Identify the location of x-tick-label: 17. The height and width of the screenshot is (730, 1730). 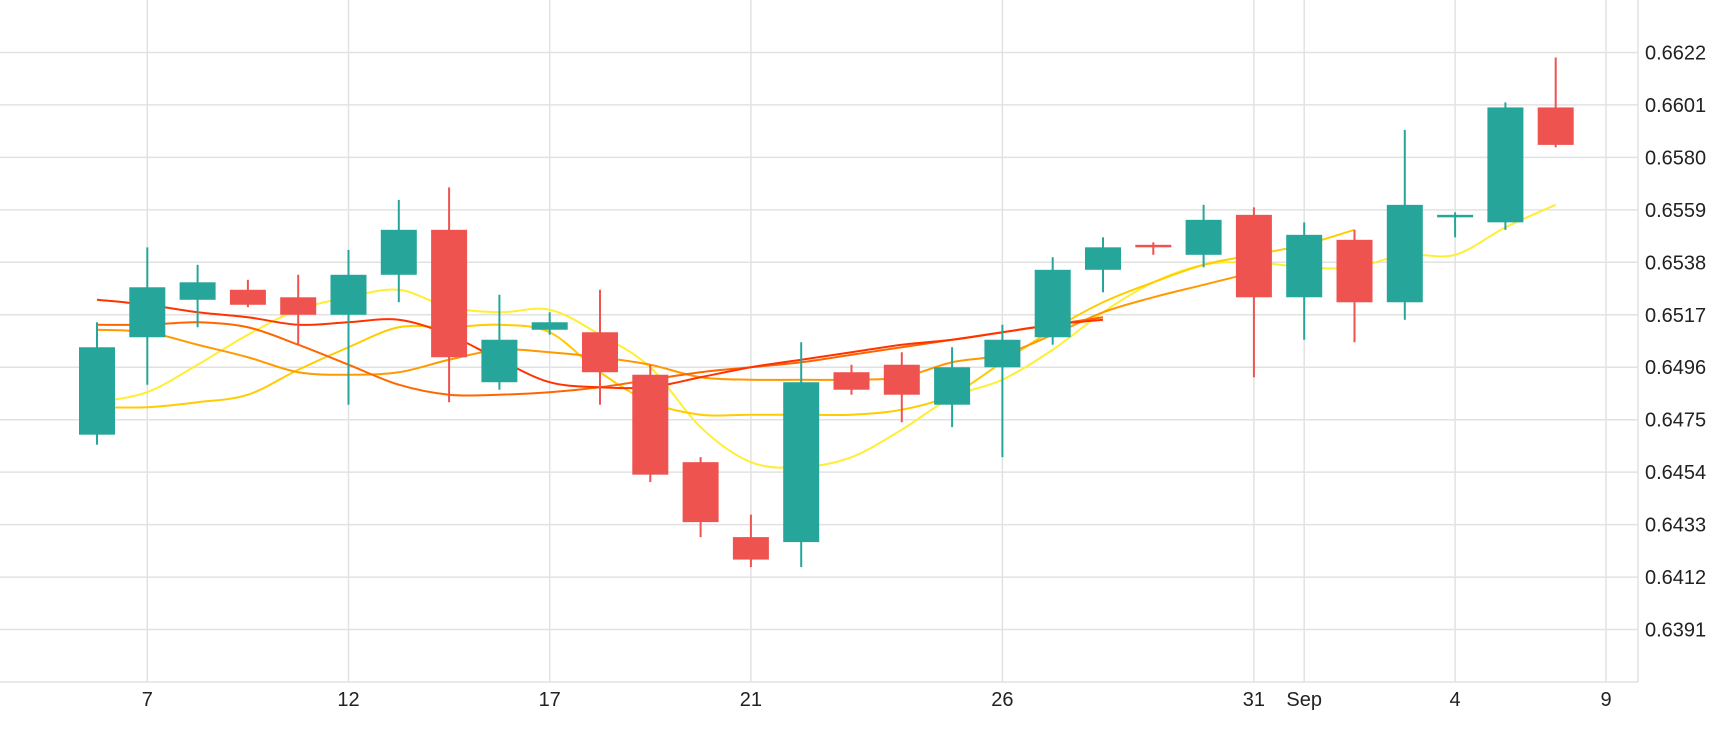
(550, 700).